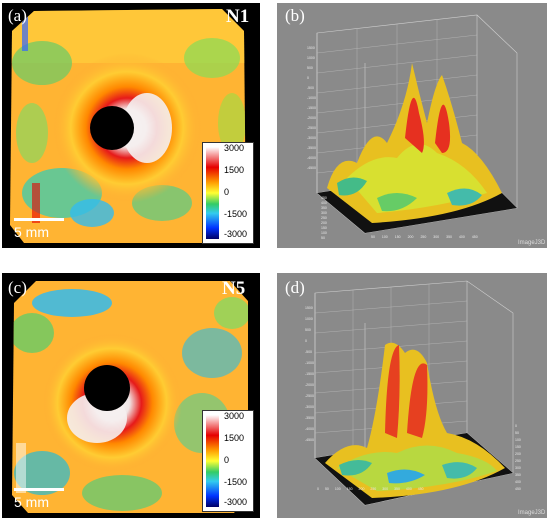 The image size is (550, 524). I want to click on panel-b-watermark: ImageJ3D, so click(532, 243).